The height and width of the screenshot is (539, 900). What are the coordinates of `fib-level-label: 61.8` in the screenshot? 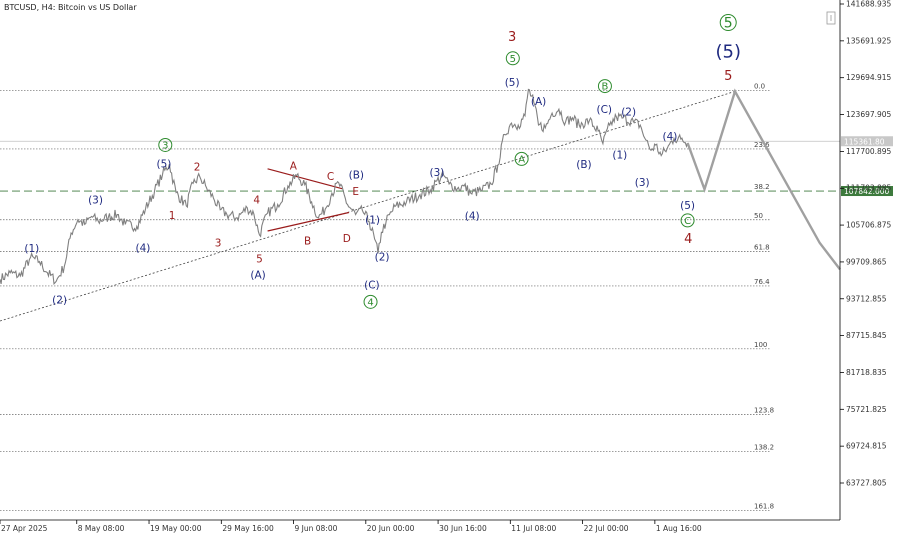 It's located at (762, 248).